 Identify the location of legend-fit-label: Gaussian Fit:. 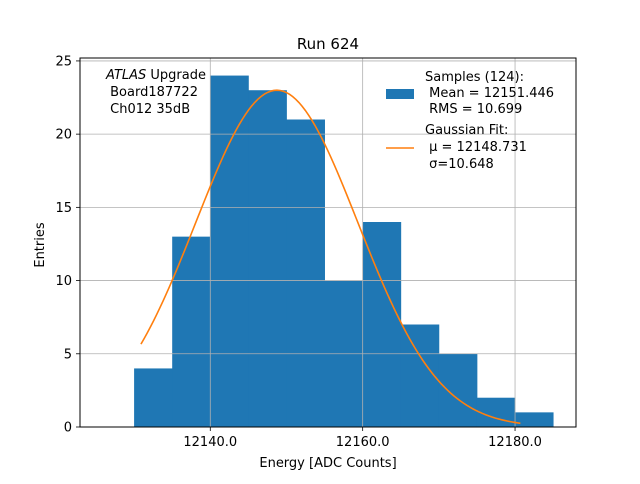
(466, 130).